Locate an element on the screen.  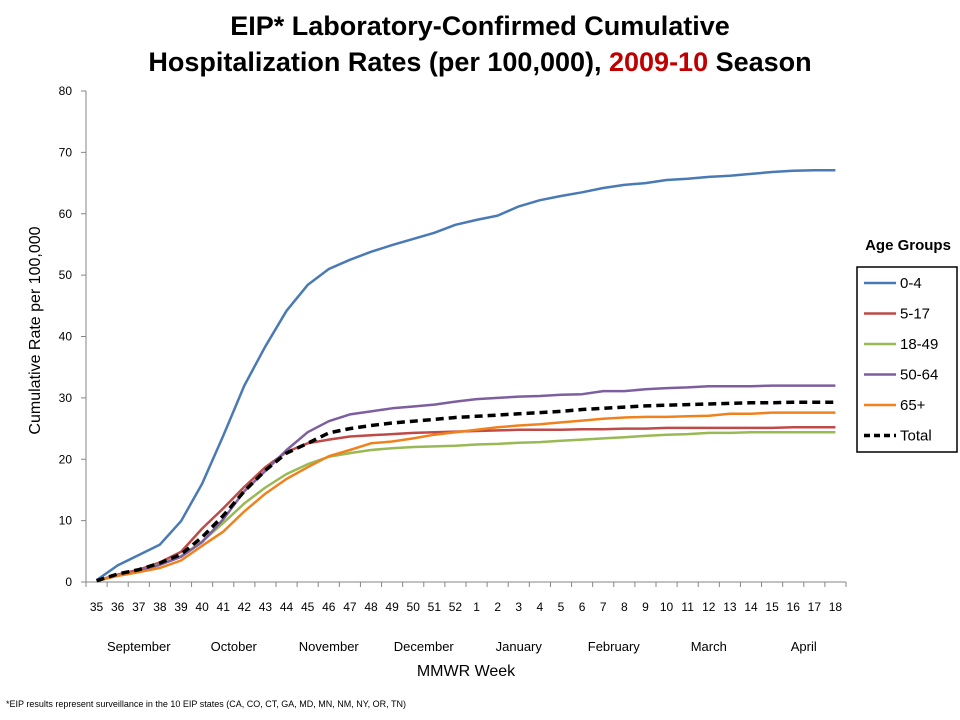
x-tick-label: 17 is located at coordinates (815, 607).